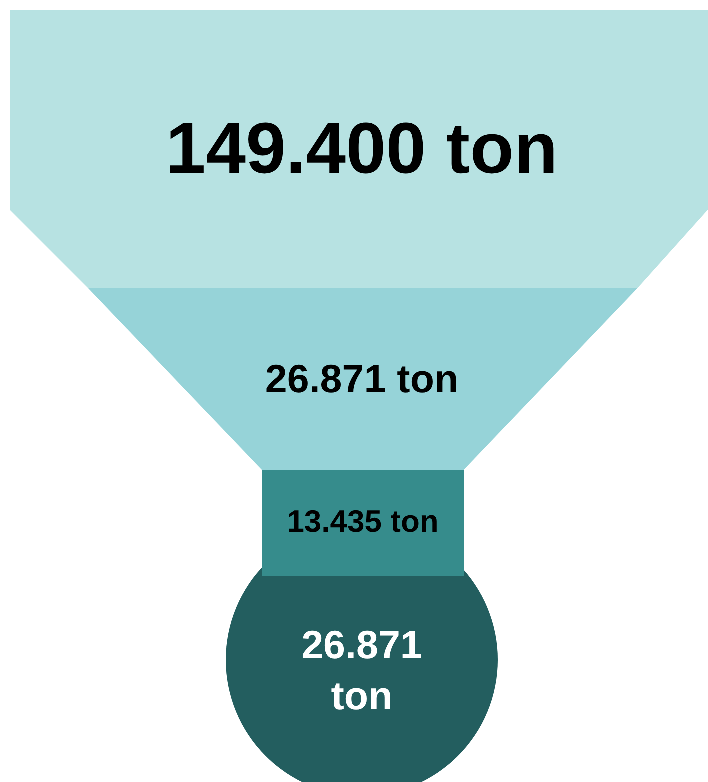 The image size is (708, 782). I want to click on data-label: 149.400 ton, so click(362, 150).